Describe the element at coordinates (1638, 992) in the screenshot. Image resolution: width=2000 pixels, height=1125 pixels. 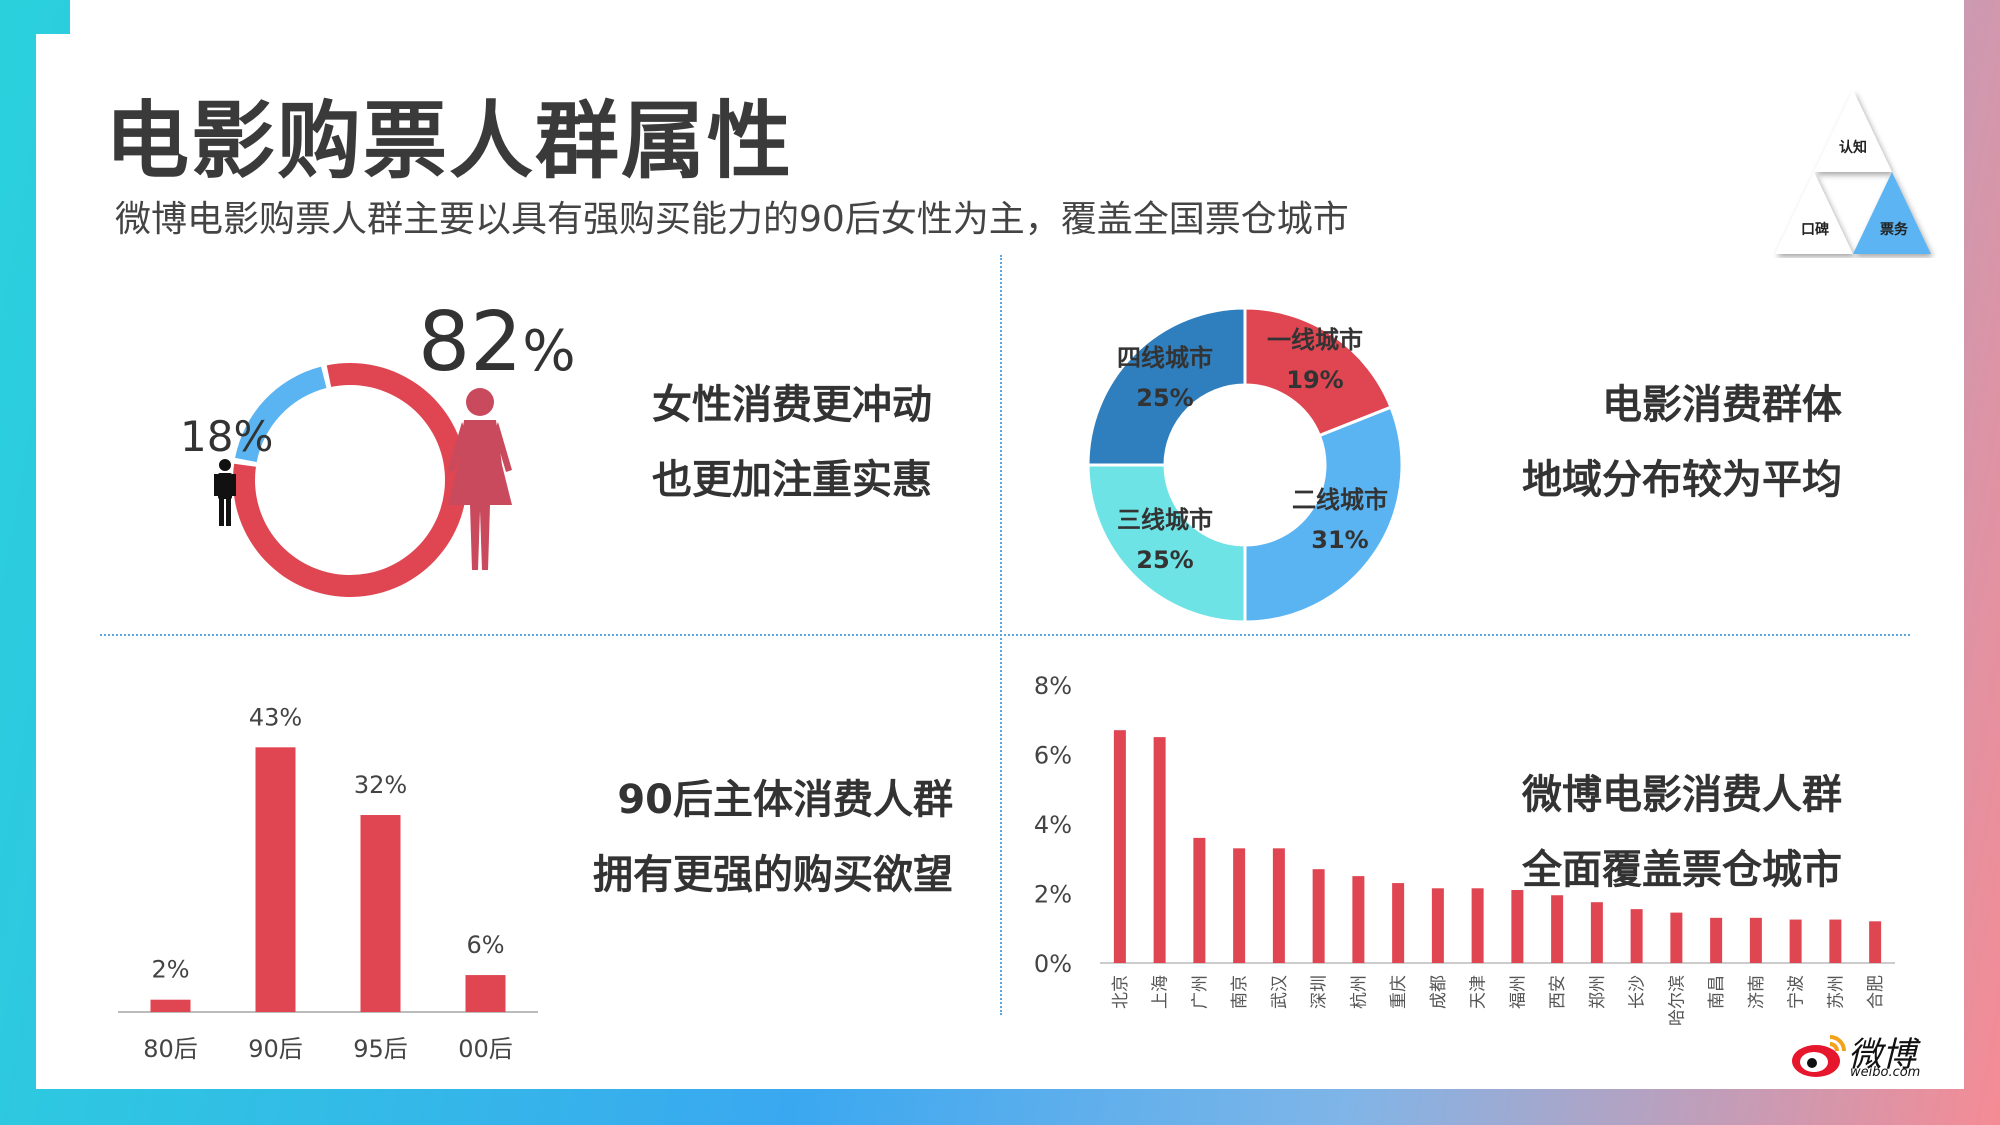
I see `city-category-14: 长沙` at that location.